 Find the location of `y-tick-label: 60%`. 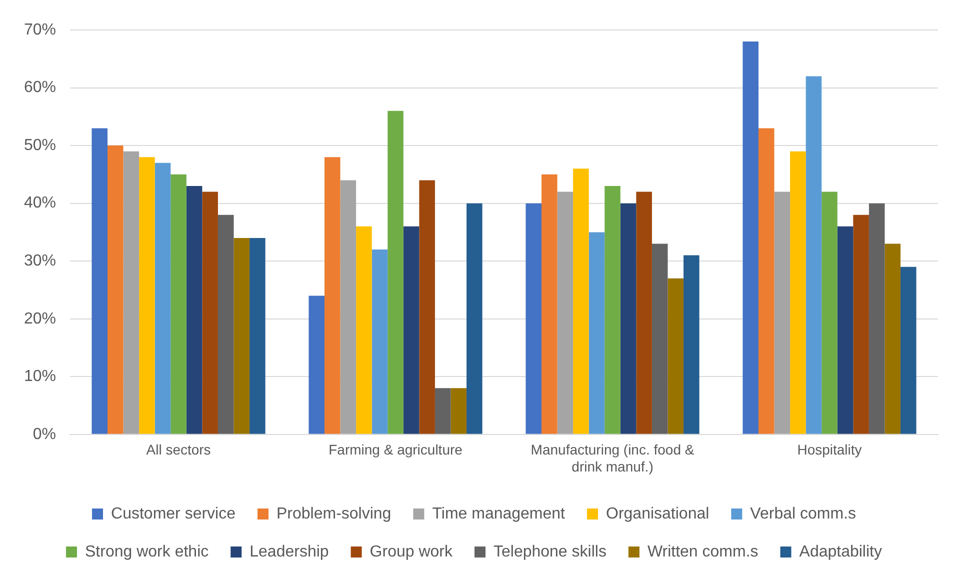

y-tick-label: 60% is located at coordinates (40, 87).